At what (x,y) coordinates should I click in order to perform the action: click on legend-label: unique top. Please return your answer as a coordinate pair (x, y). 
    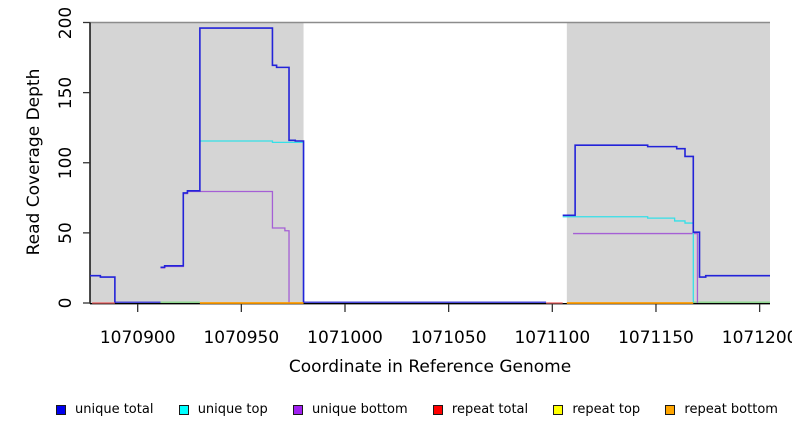
    Looking at the image, I should click on (232, 409).